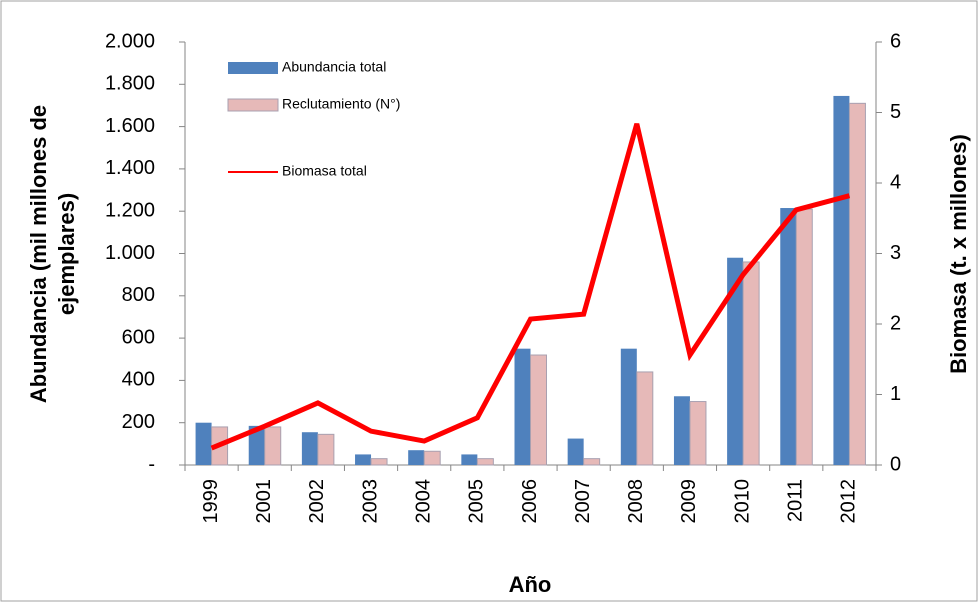  What do you see at coordinates (583, 501) in the screenshot?
I see `x-tick-label: 2007` at bounding box center [583, 501].